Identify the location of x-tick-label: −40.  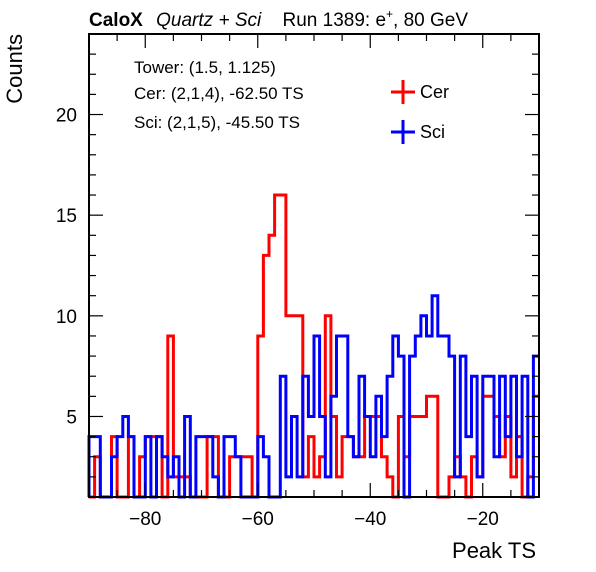
(370, 519).